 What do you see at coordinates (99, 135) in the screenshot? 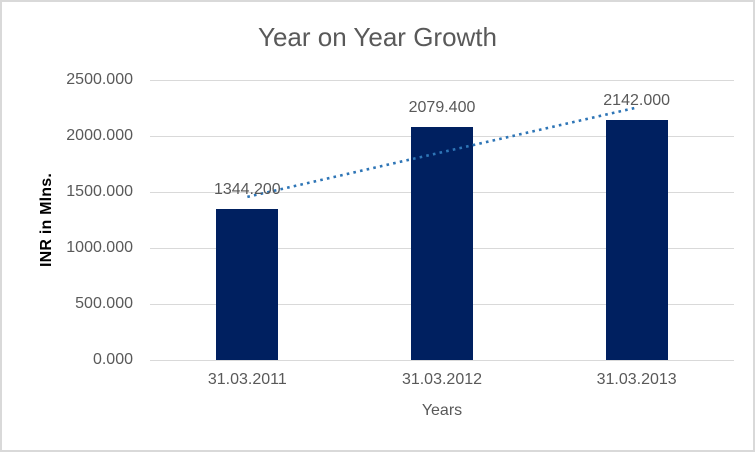
I see `y-tick-label: 2000.000` at bounding box center [99, 135].